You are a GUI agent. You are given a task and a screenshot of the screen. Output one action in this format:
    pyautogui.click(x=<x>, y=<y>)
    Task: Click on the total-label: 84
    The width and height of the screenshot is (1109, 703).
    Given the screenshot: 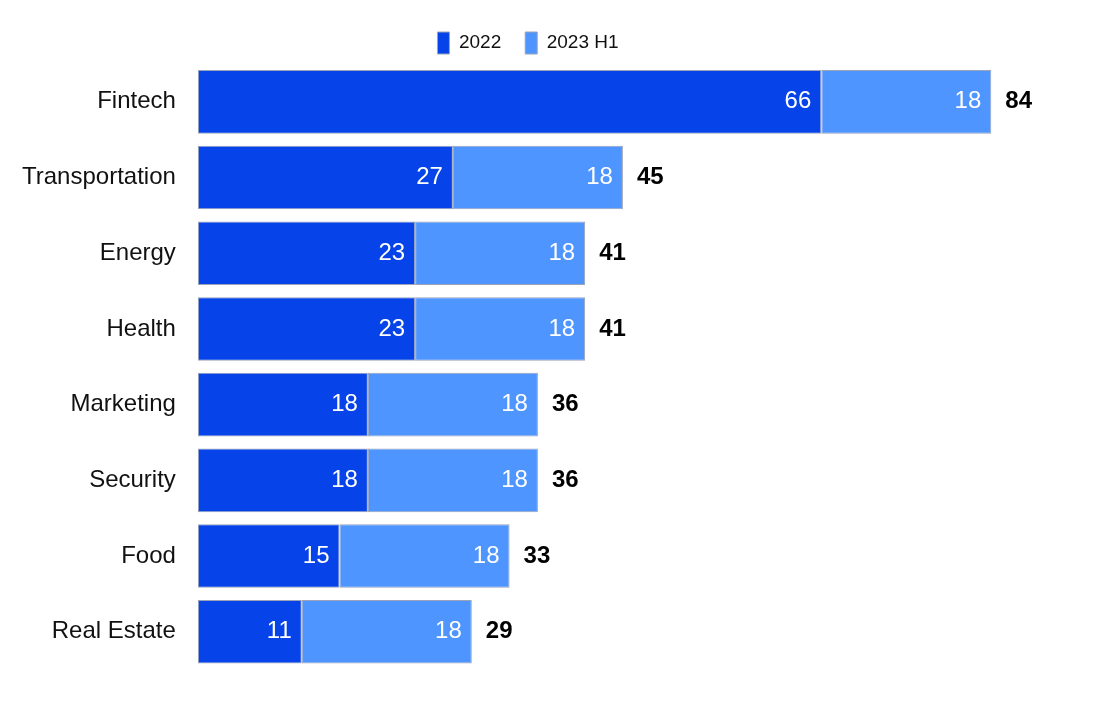 What is the action you would take?
    pyautogui.click(x=1019, y=100)
    